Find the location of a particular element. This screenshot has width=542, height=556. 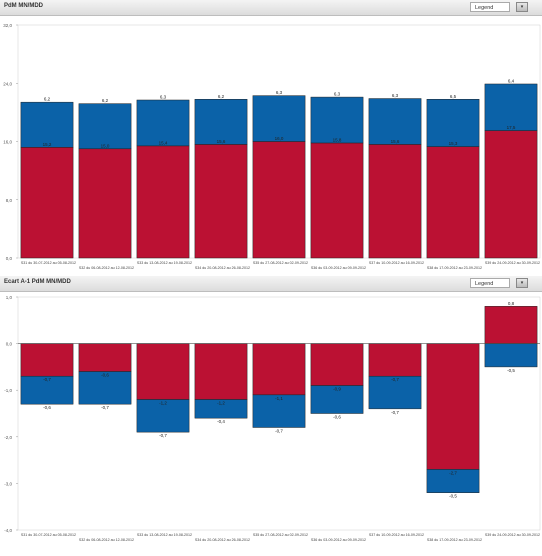

y-tick-label: -4,0 is located at coordinates (8, 530).